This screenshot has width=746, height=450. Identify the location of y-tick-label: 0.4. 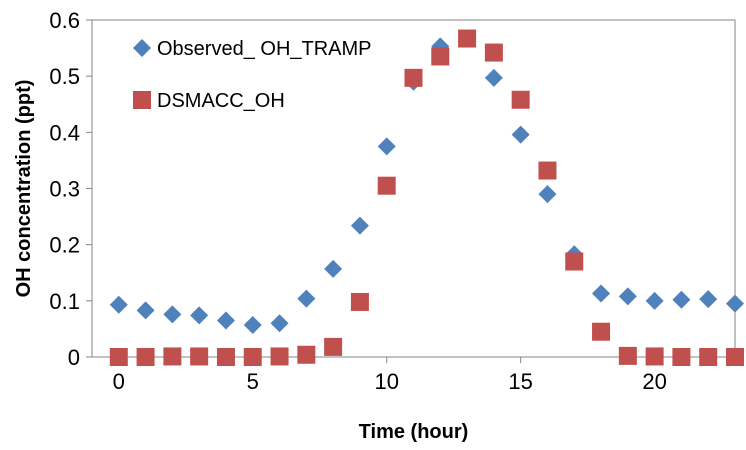
(64, 132).